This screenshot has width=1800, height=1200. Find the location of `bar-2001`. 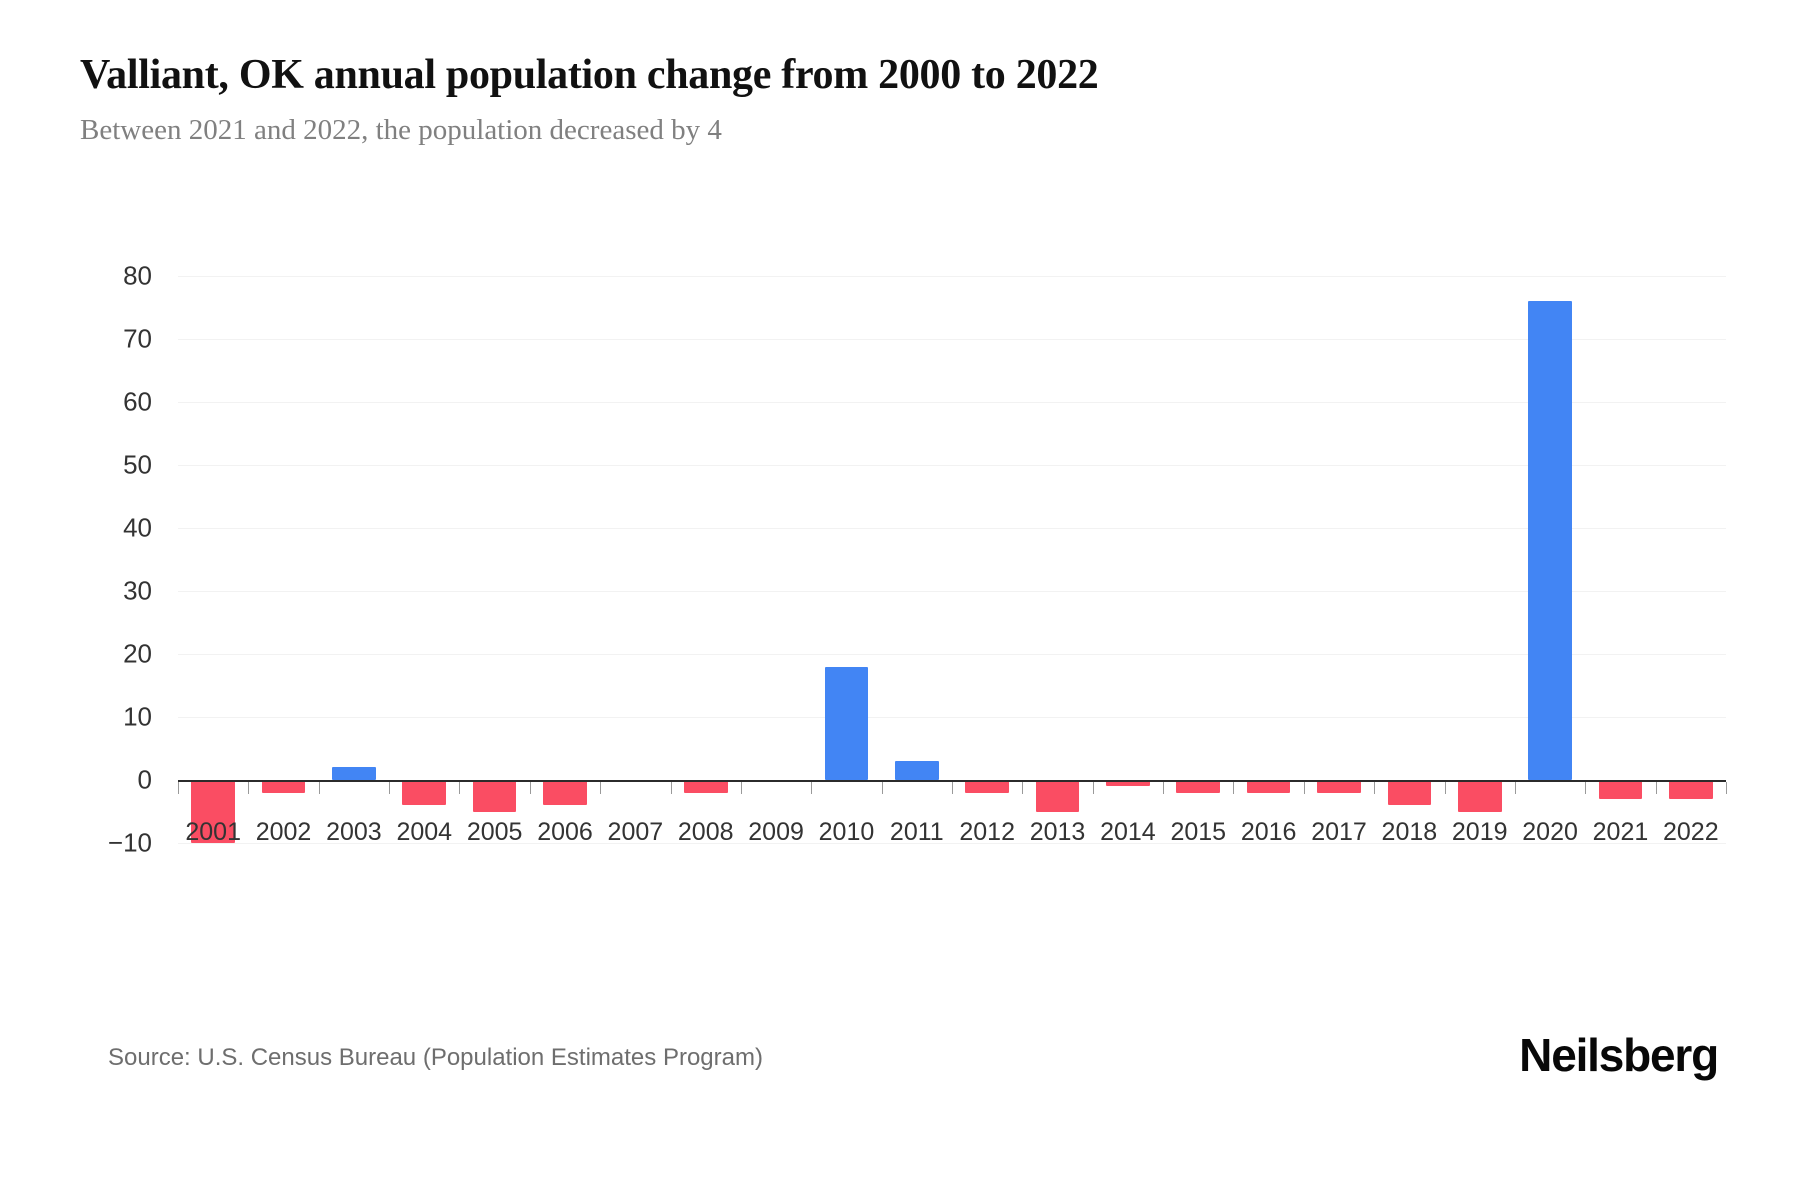

bar-2001 is located at coordinates (213, 811).